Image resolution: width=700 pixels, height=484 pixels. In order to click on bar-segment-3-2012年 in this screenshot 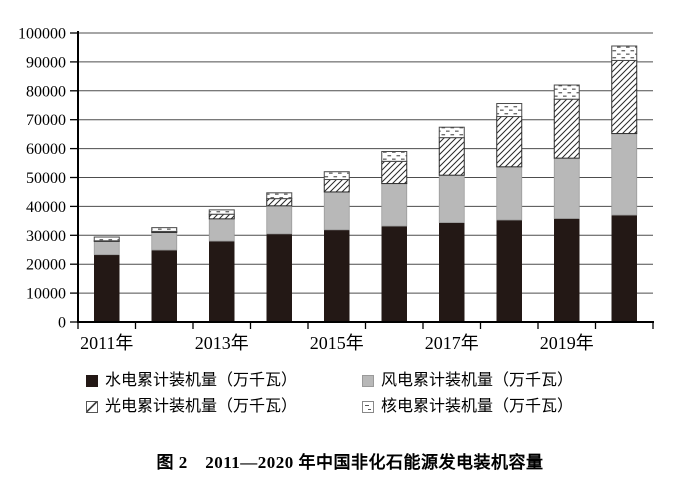, I will do `click(164, 229)`.